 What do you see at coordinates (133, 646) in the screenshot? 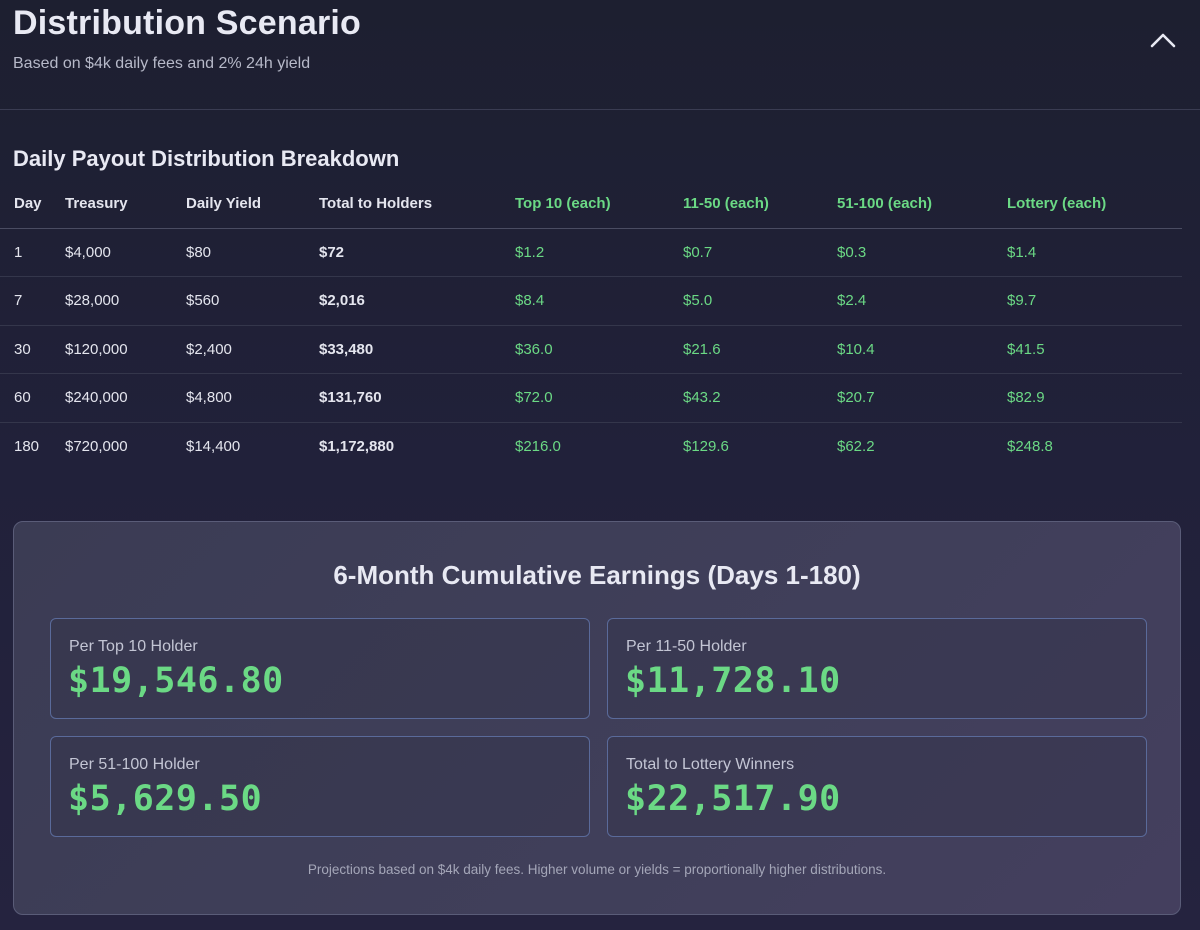
I see `stat-label: Per Top 10 Holder` at bounding box center [133, 646].